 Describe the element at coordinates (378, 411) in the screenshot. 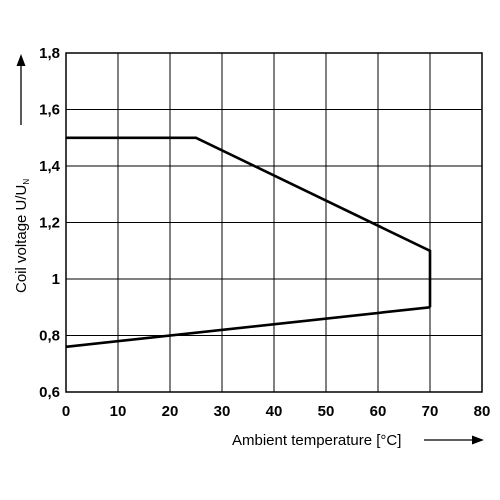

I see `x-tick-label: 60` at that location.